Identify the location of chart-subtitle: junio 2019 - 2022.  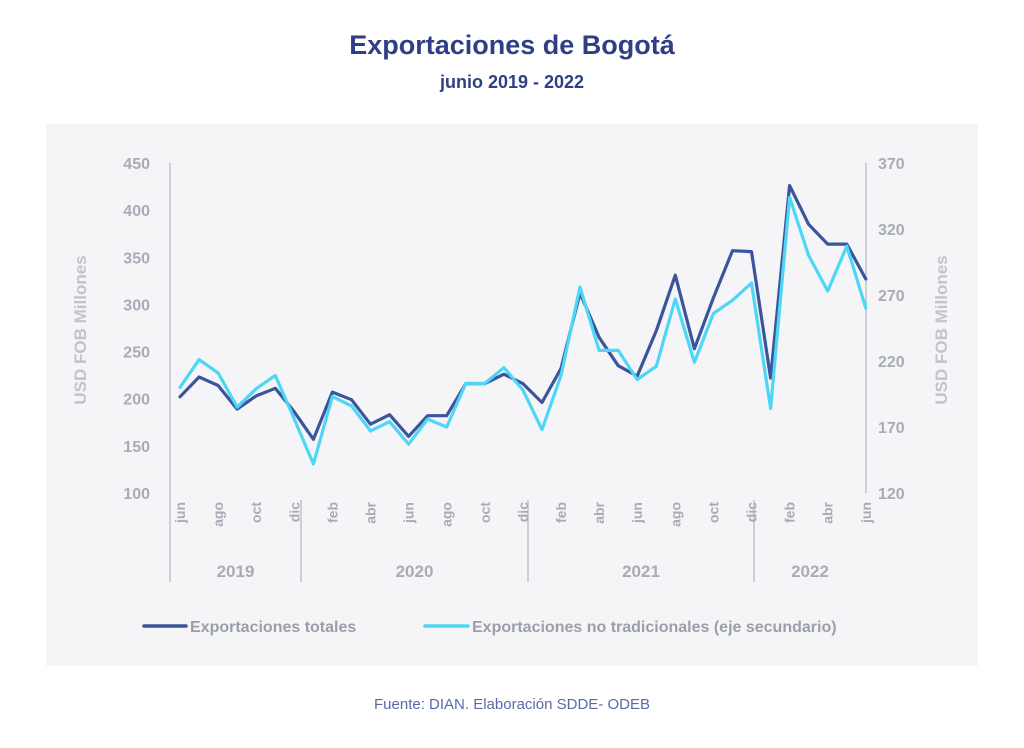
(512, 82).